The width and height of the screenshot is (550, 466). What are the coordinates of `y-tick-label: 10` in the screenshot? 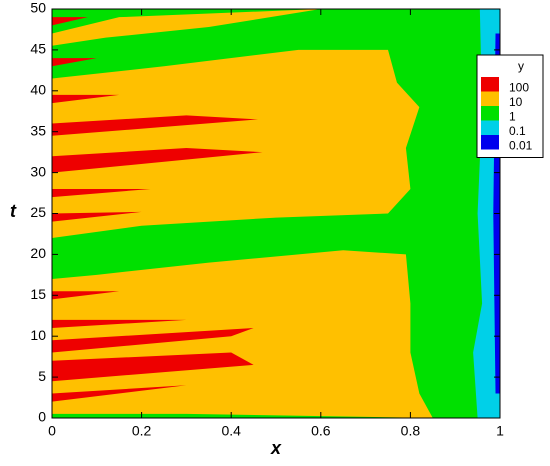 It's located at (38, 335).